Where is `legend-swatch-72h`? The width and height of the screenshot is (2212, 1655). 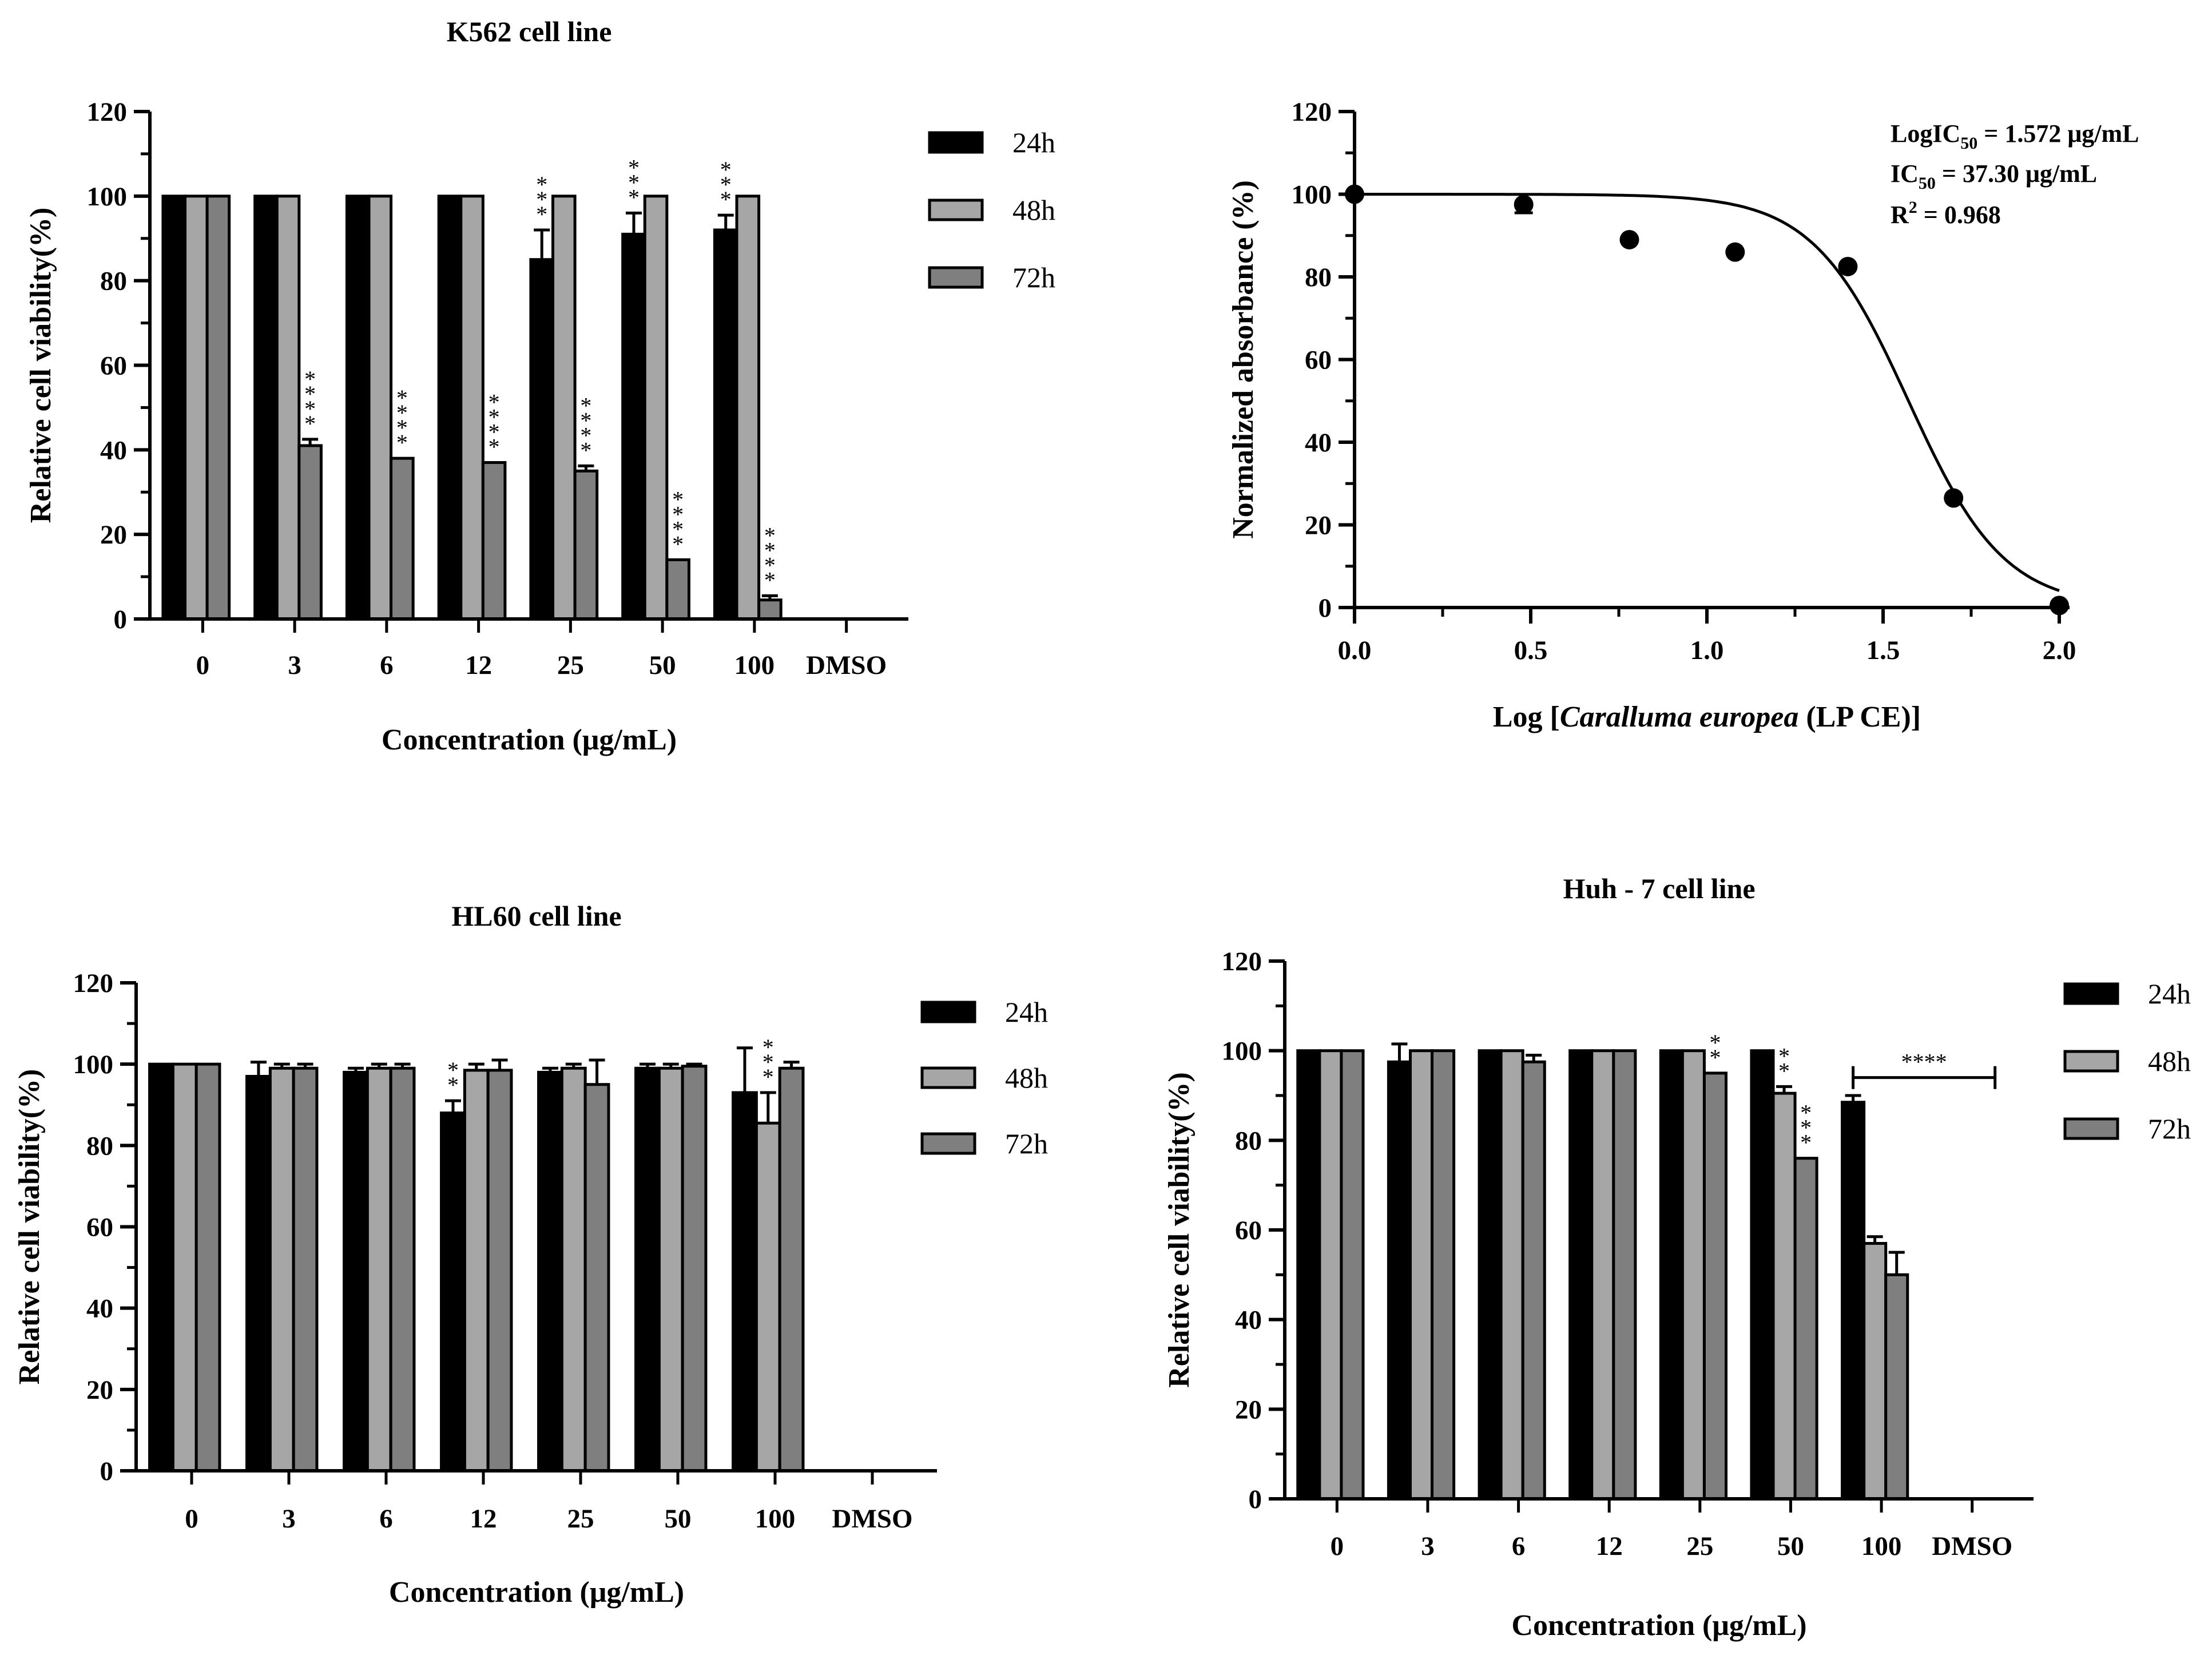
legend-swatch-72h is located at coordinates (956, 277).